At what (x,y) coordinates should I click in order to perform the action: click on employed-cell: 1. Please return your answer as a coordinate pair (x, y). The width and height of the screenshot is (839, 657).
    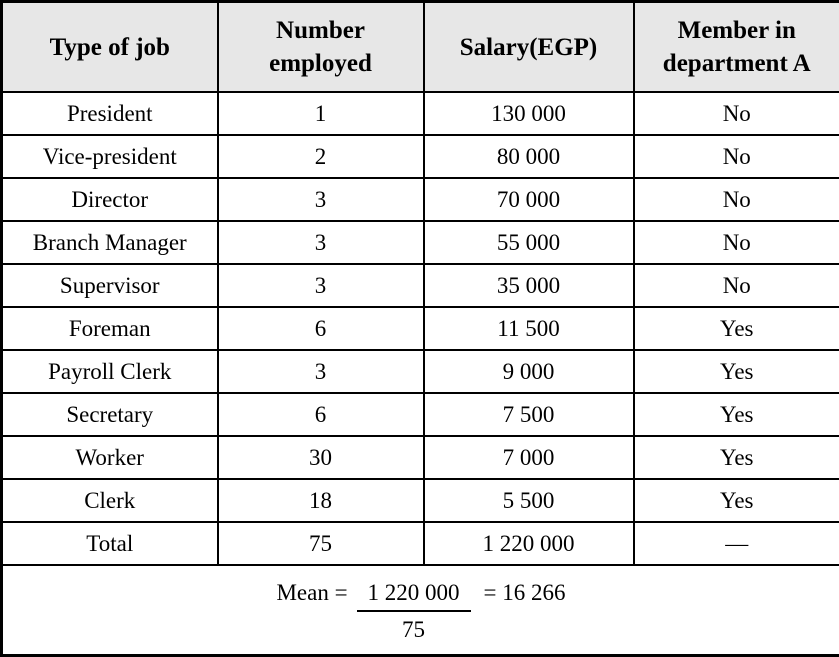
    Looking at the image, I should click on (321, 113).